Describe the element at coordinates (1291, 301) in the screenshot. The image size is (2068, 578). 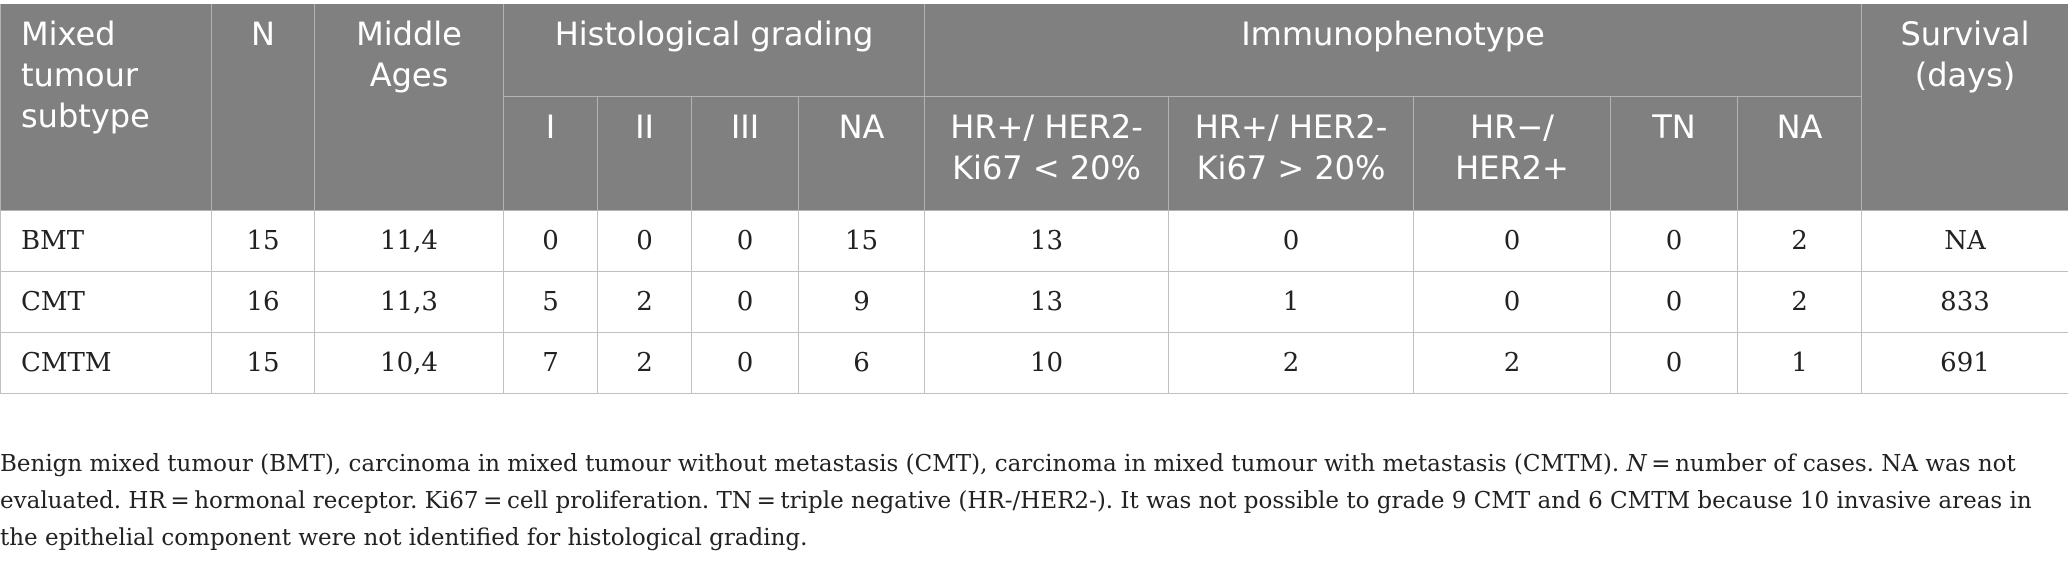
I see `cell-hrpos-ki67-high: 1` at that location.